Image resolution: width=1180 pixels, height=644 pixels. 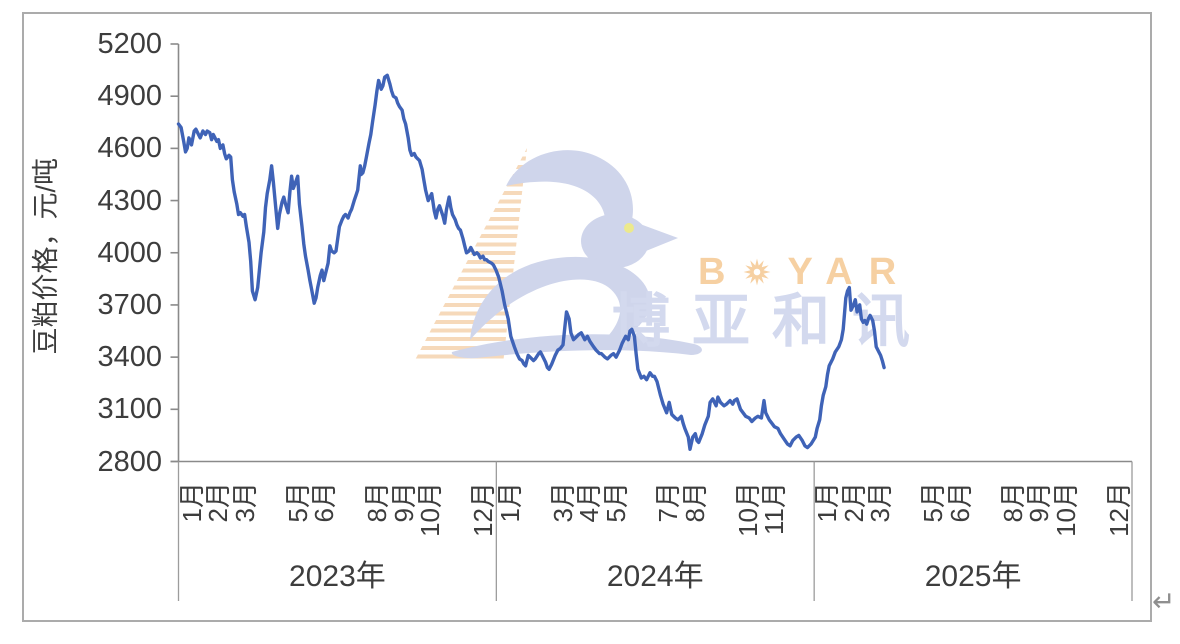 What do you see at coordinates (1164, 601) in the screenshot?
I see `paragraph-return-mark: ↵` at bounding box center [1164, 601].